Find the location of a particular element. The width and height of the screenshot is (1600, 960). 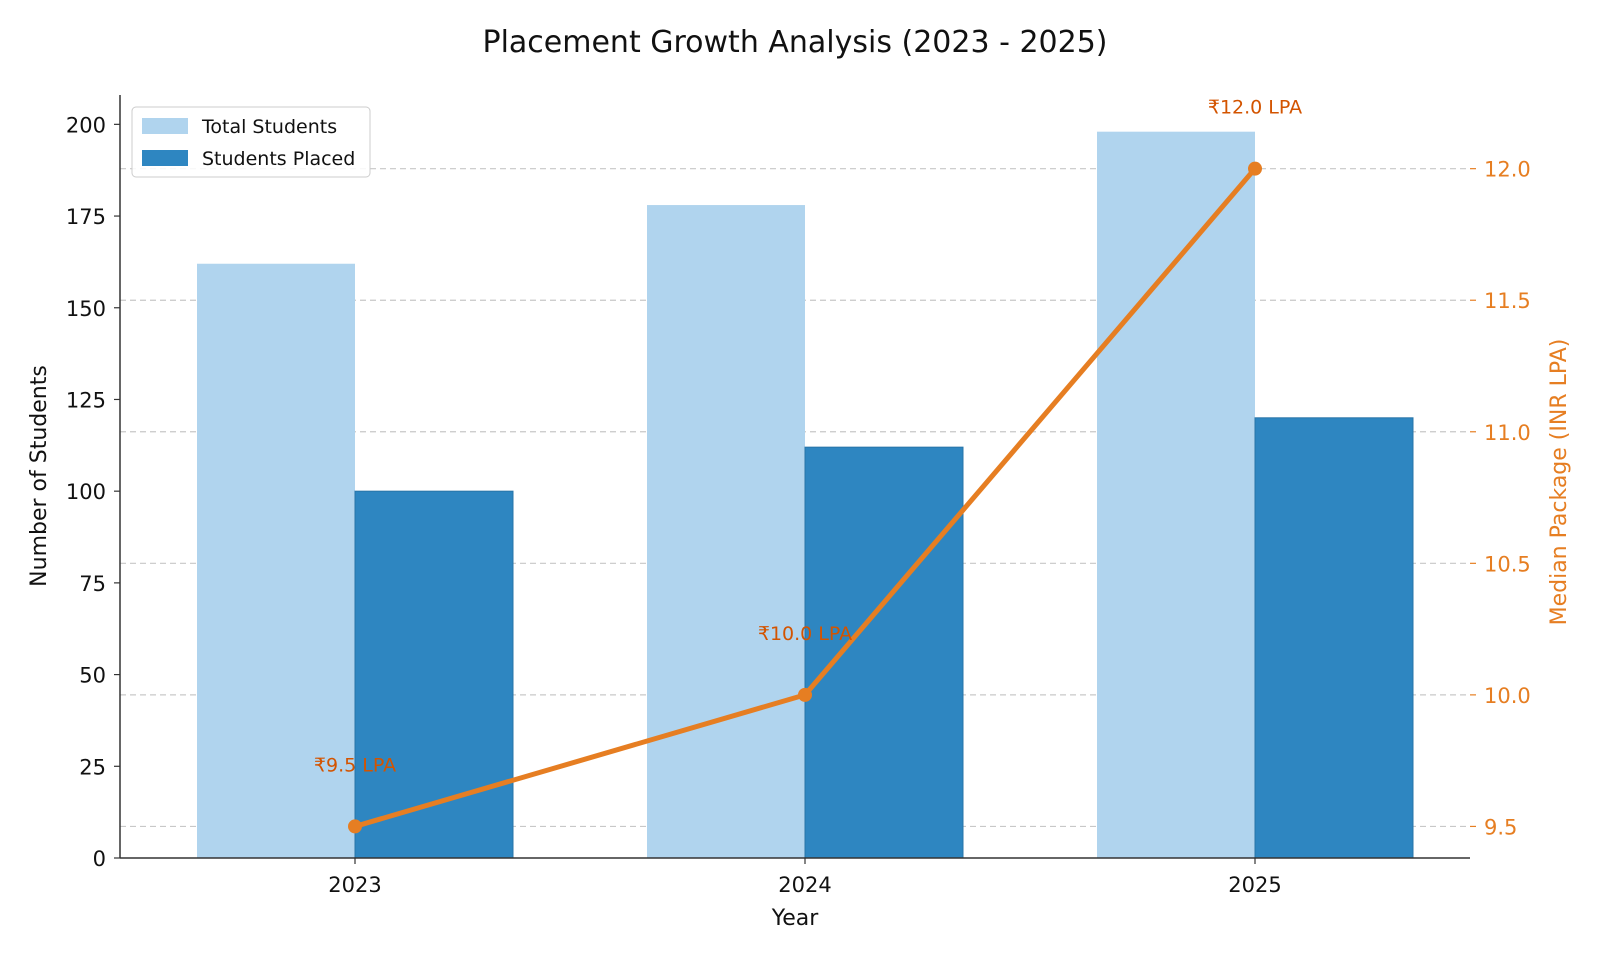

y2-tick-label: 11.0 is located at coordinates (1507, 433).